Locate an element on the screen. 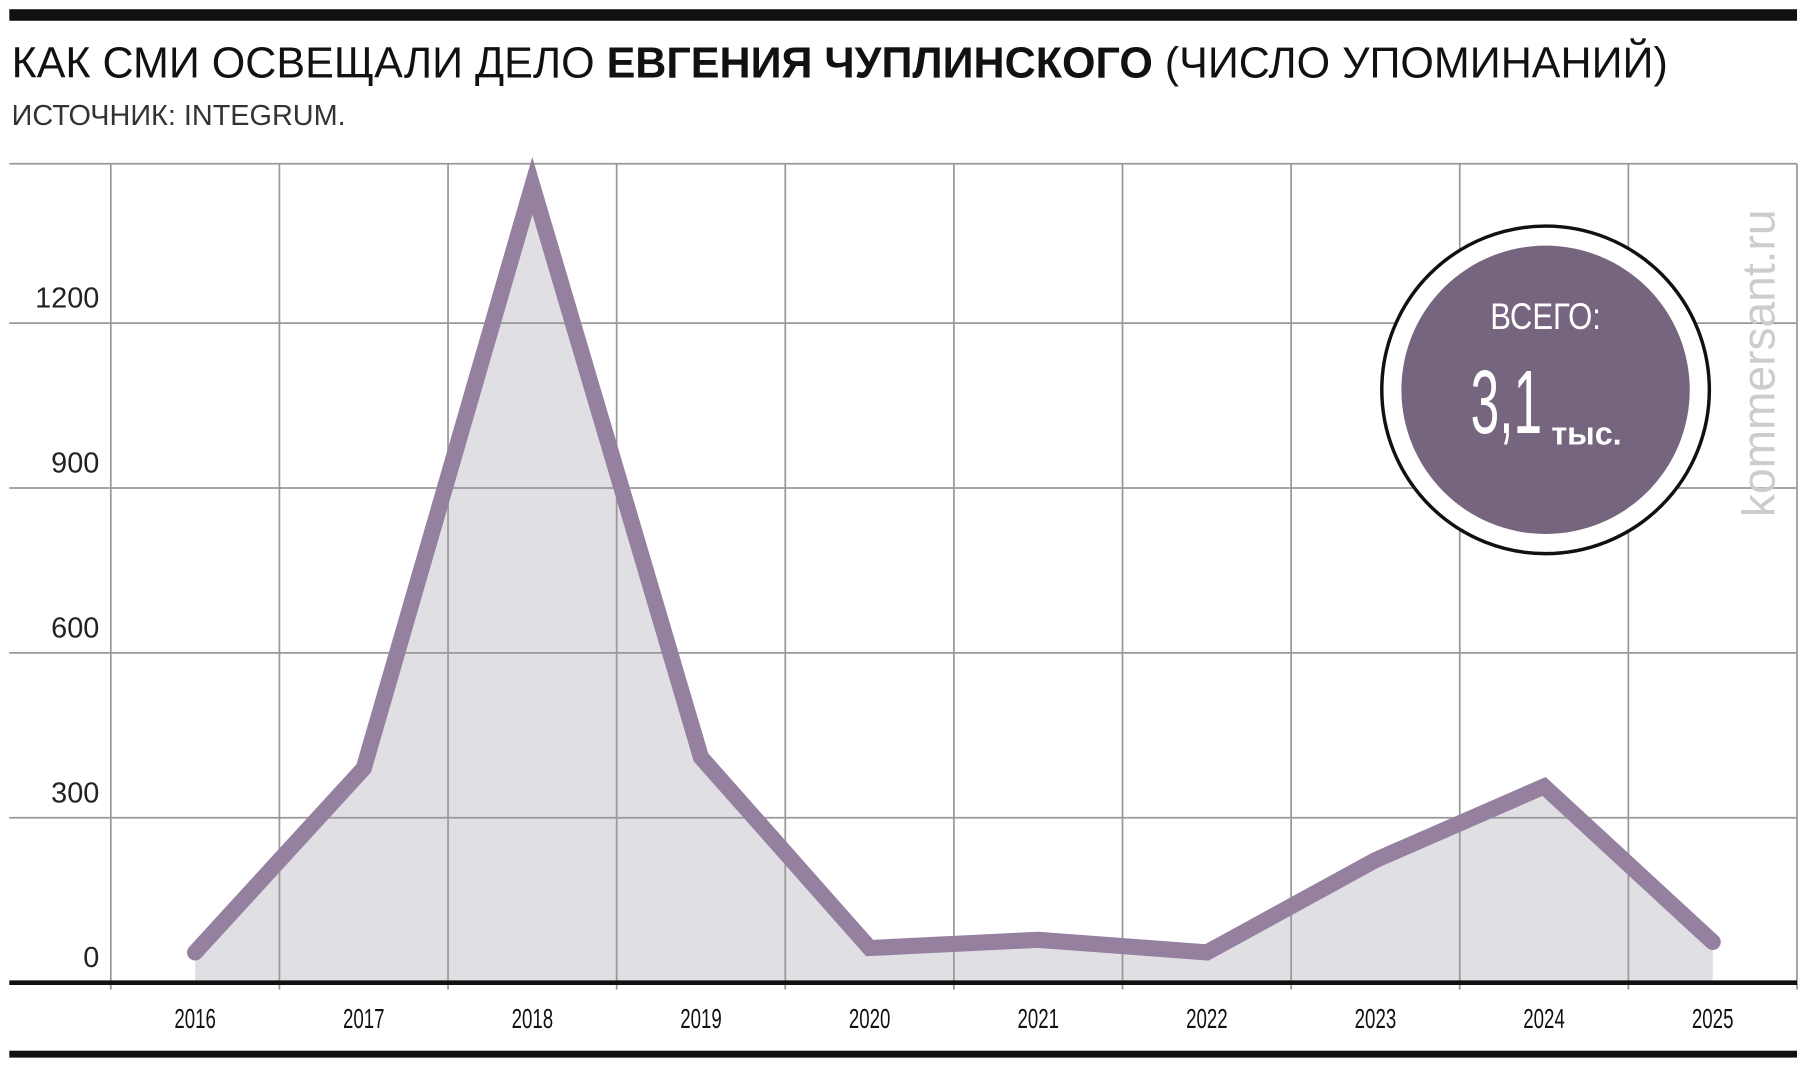 Image resolution: width=1804 pixels, height=1068 pixels. x-tick-label: 2025 is located at coordinates (1713, 1018).